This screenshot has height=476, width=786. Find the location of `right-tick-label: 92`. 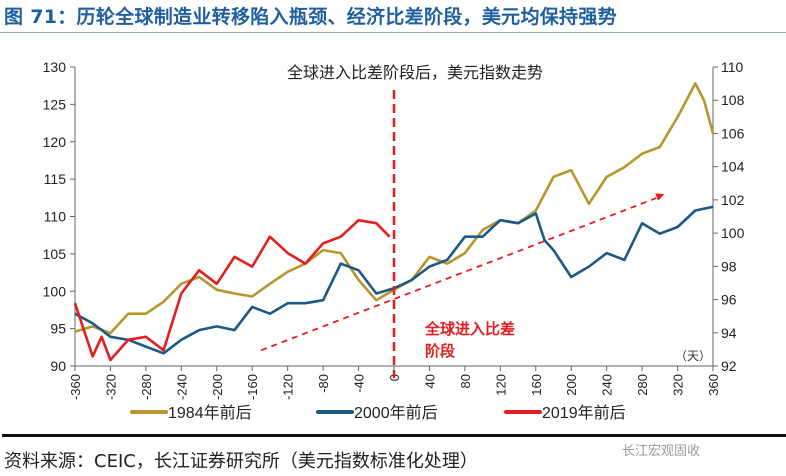

right-tick-label: 92 is located at coordinates (729, 366).